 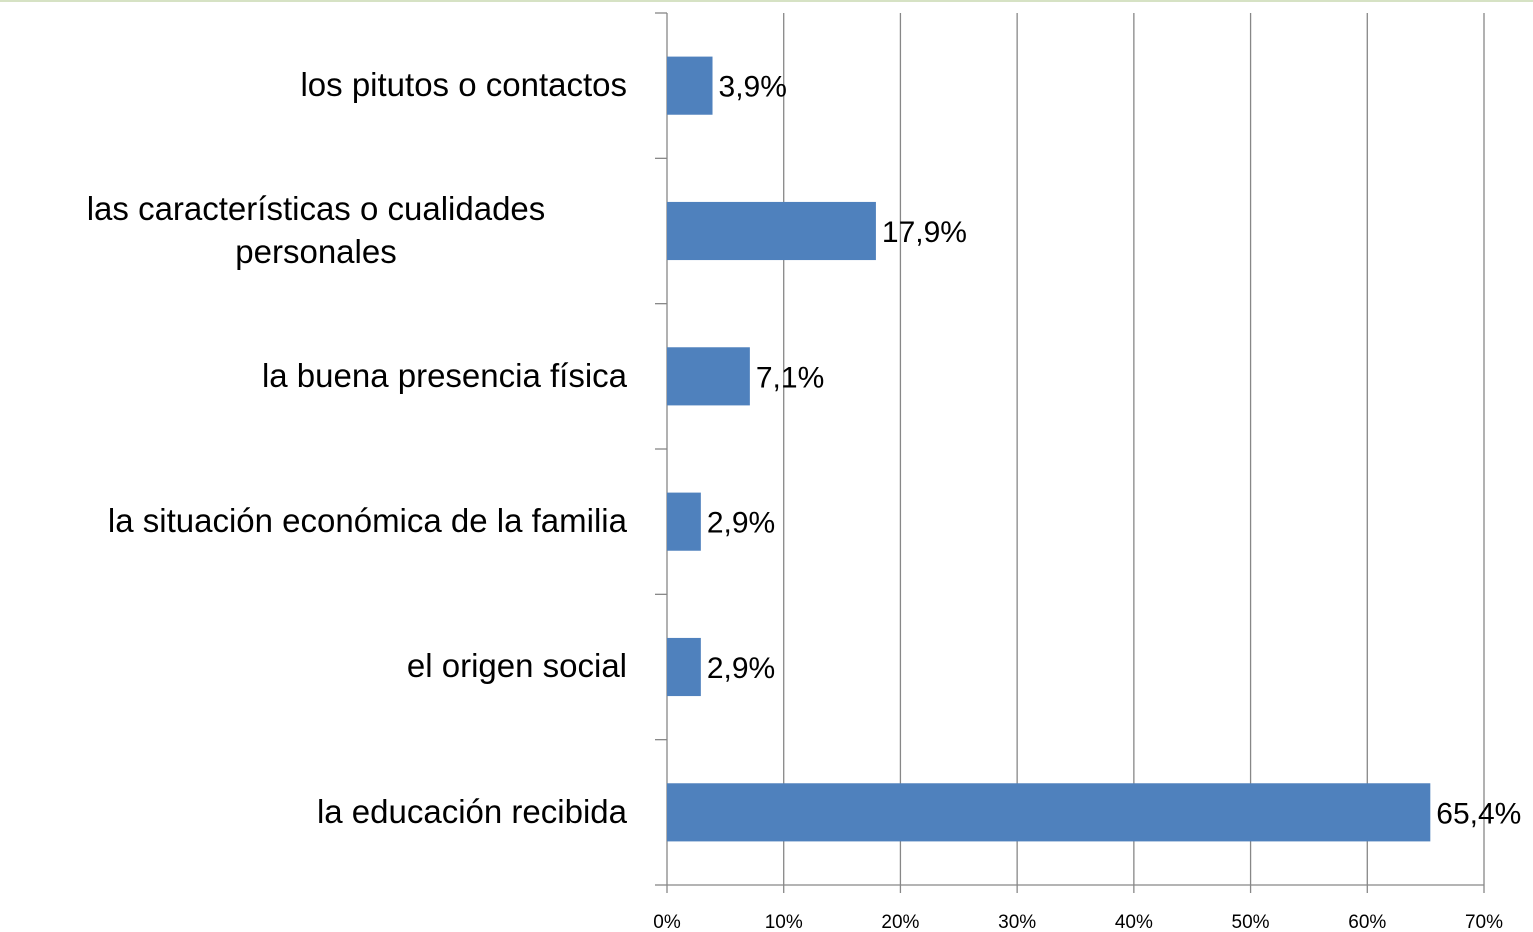 What do you see at coordinates (1134, 922) in the screenshot?
I see `x-tick-label: 40%` at bounding box center [1134, 922].